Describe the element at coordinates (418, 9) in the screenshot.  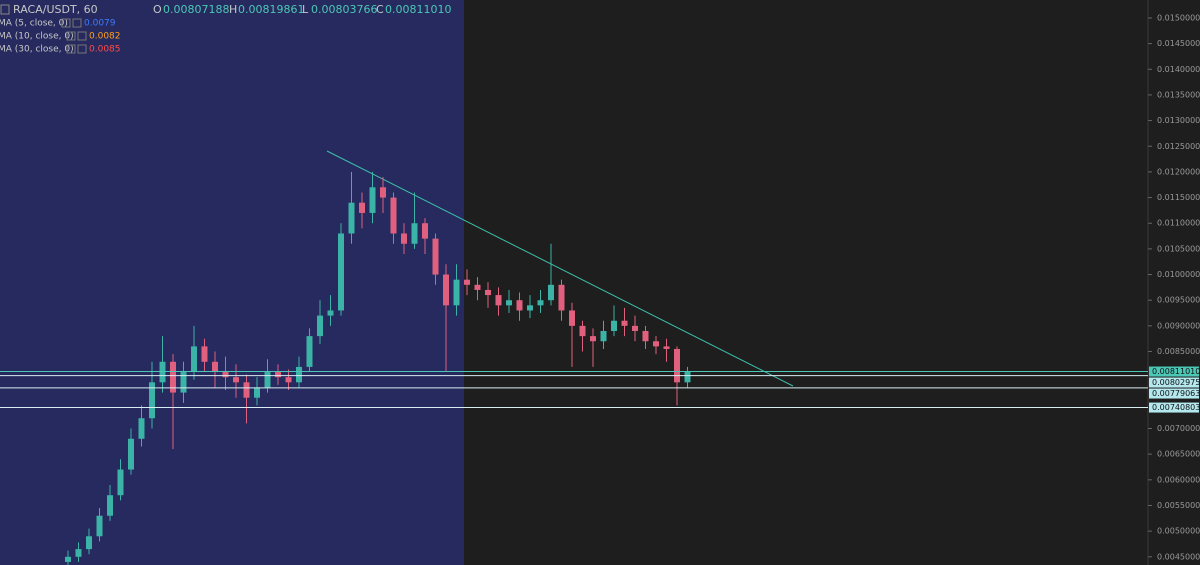
I see `ohlc-value: 0.00811010` at that location.